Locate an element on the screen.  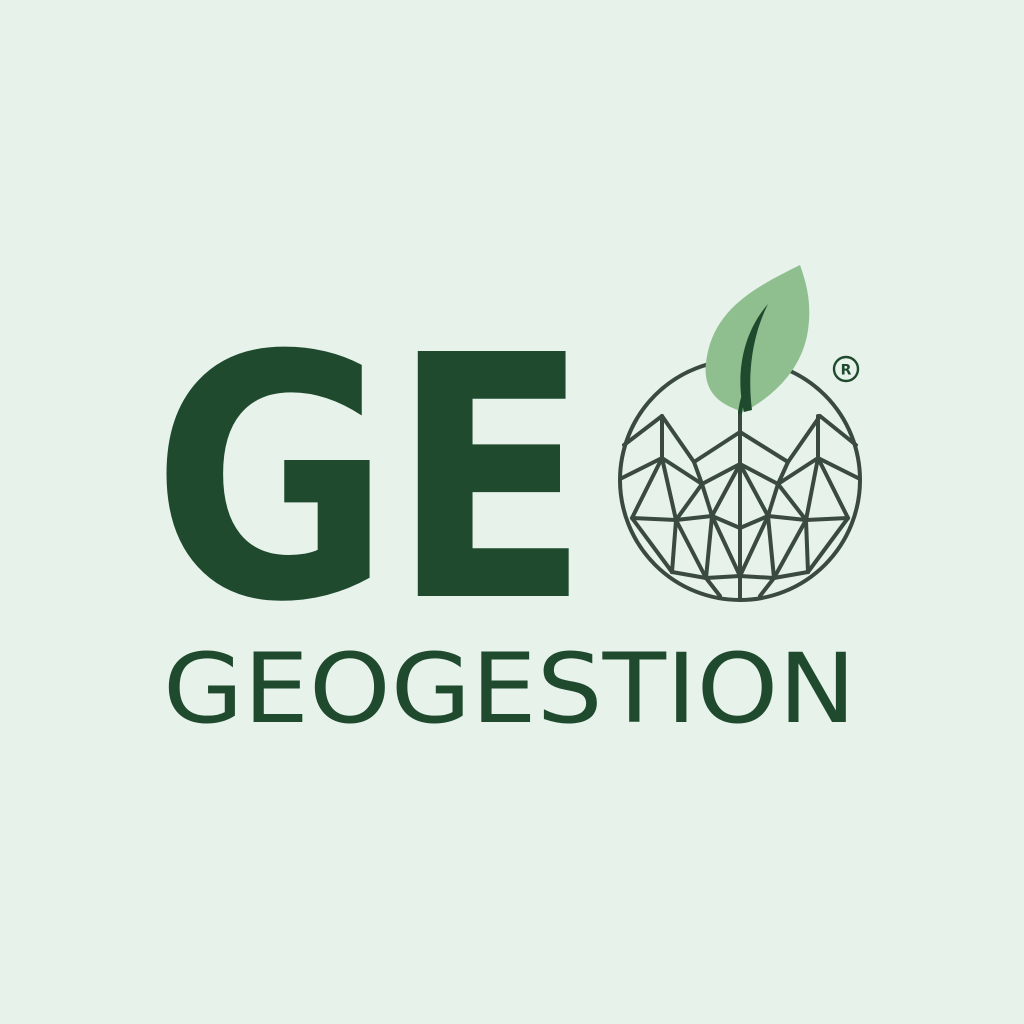
registered-trademark-icon: R is located at coordinates (846, 369).